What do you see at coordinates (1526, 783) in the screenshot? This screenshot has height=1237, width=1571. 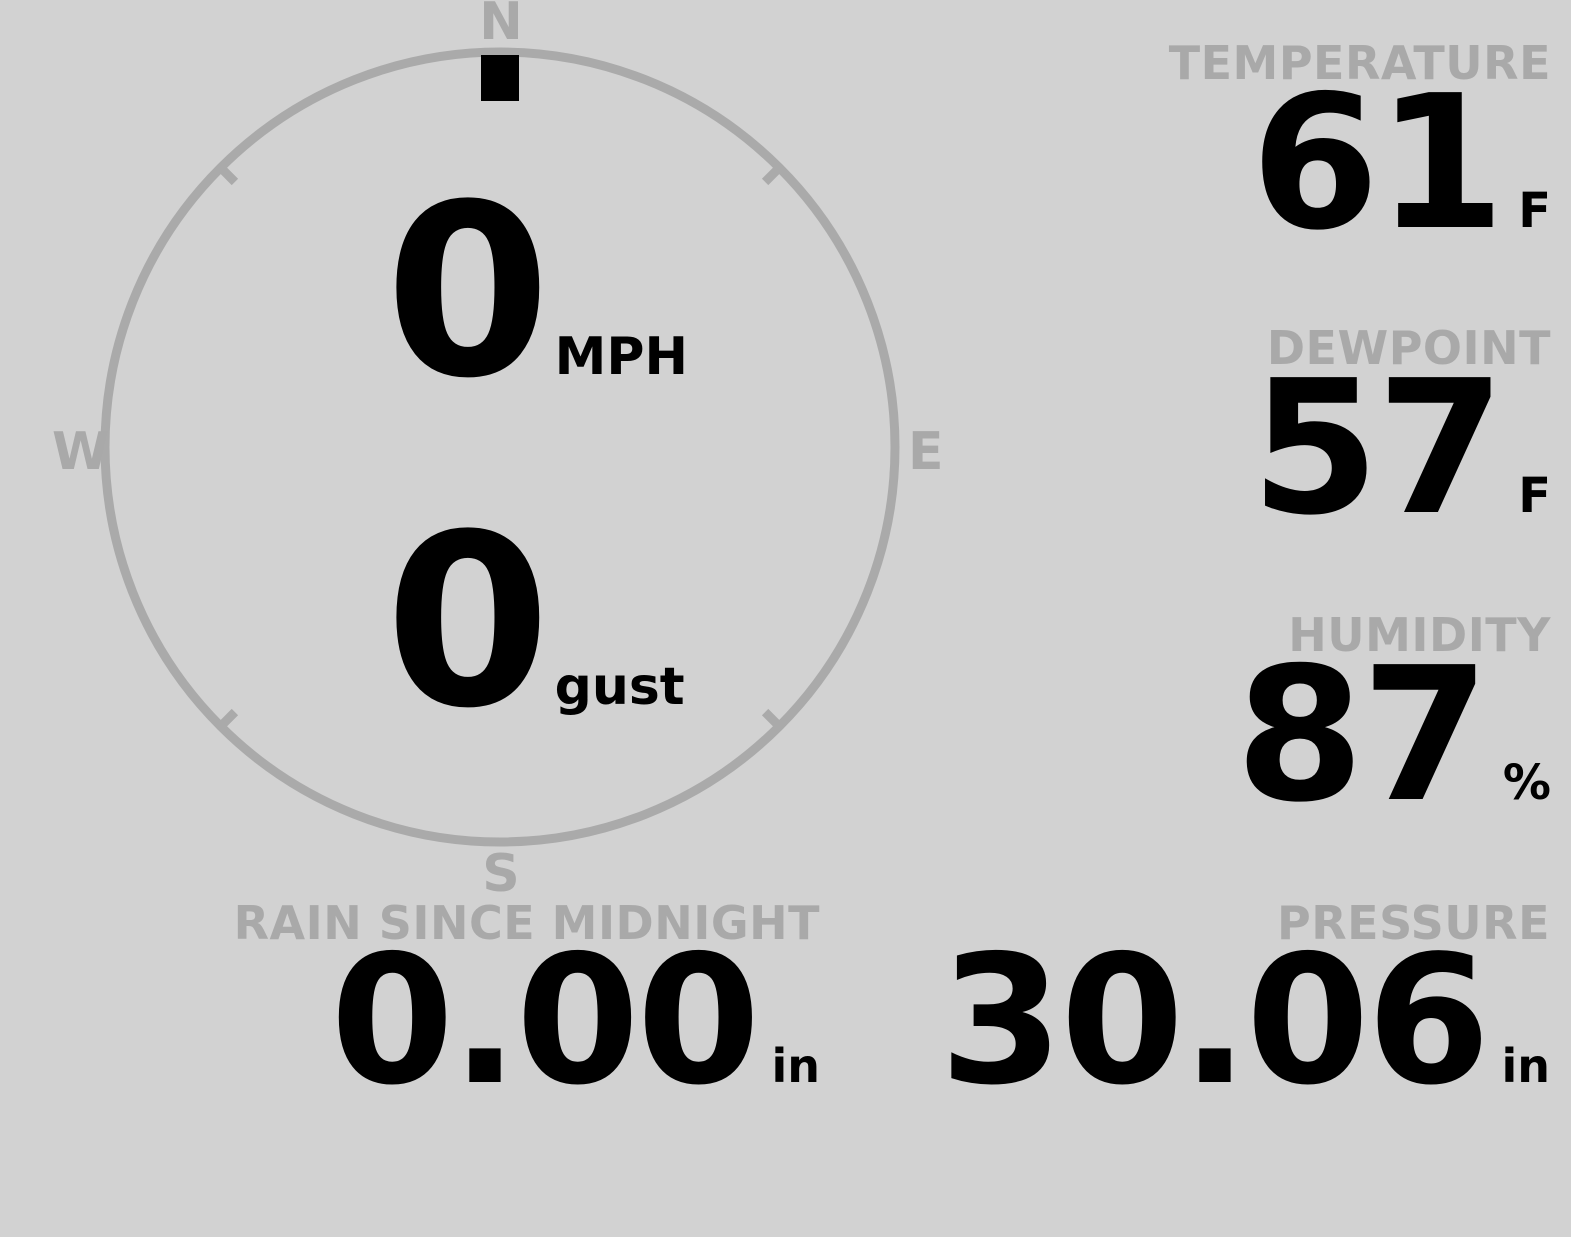 I see `metric-humidity-unit: %` at bounding box center [1526, 783].